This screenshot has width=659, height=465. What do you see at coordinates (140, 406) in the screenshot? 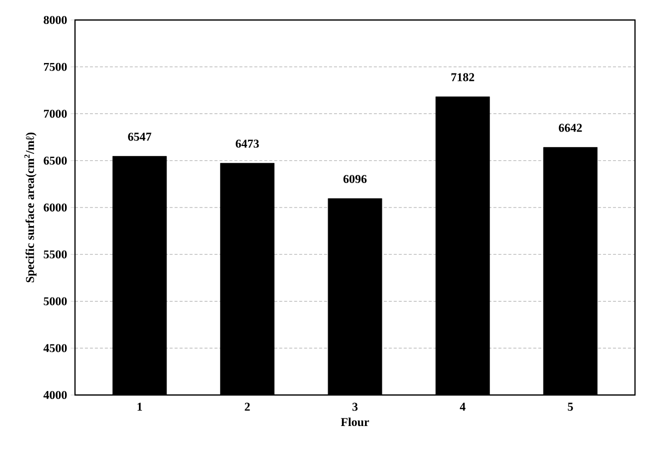
I see `x-tick-label: 1` at bounding box center [140, 406].